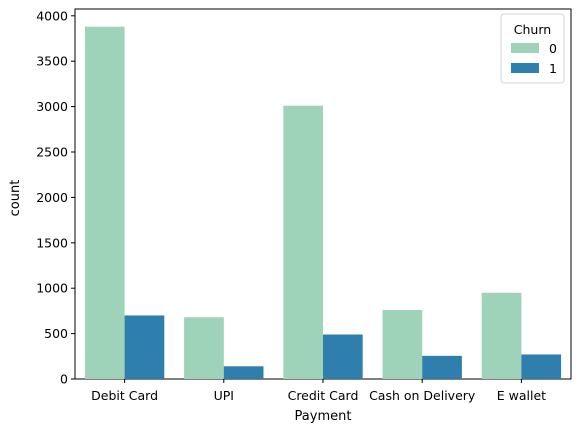  Describe the element at coordinates (52, 106) in the screenshot. I see `y-tick-label-6: 3000` at that location.